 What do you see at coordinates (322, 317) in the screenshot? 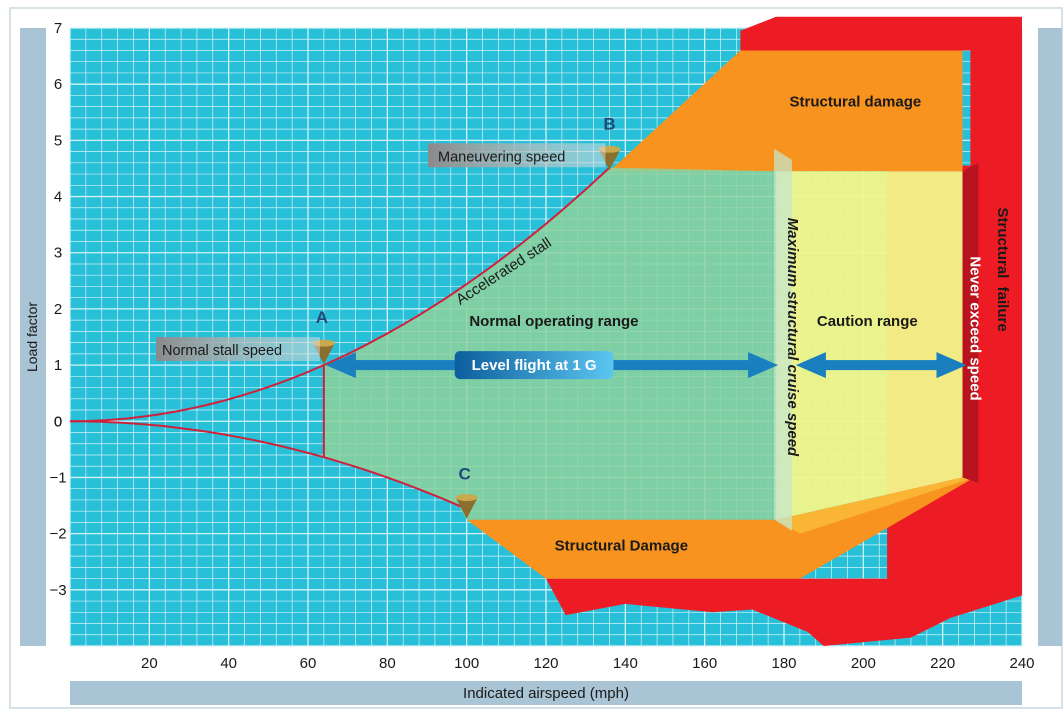
I see `point-a-label: A` at bounding box center [322, 317].